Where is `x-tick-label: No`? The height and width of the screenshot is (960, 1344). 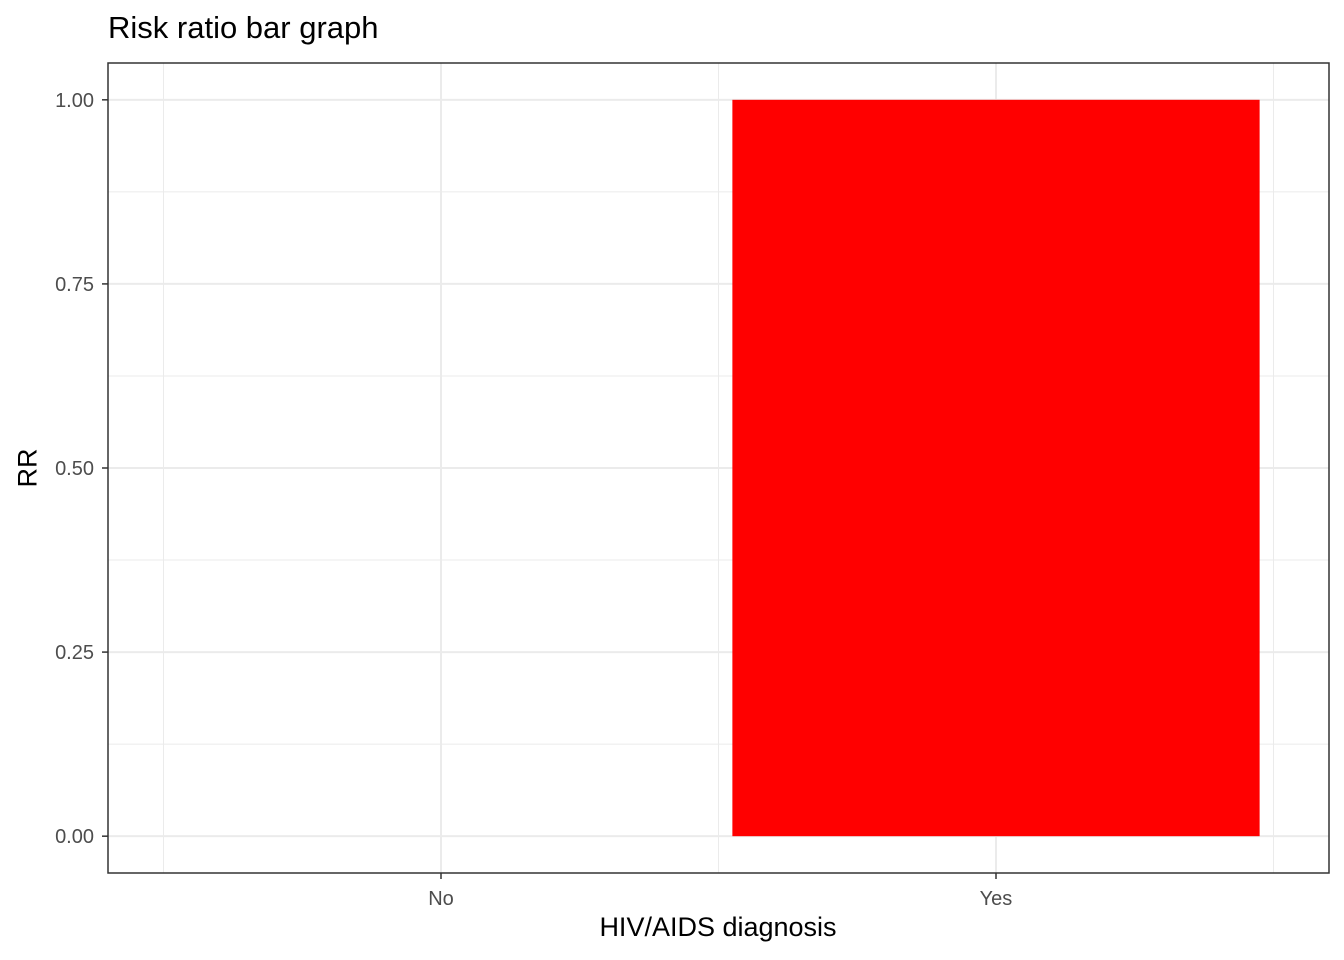 x-tick-label: No is located at coordinates (441, 899).